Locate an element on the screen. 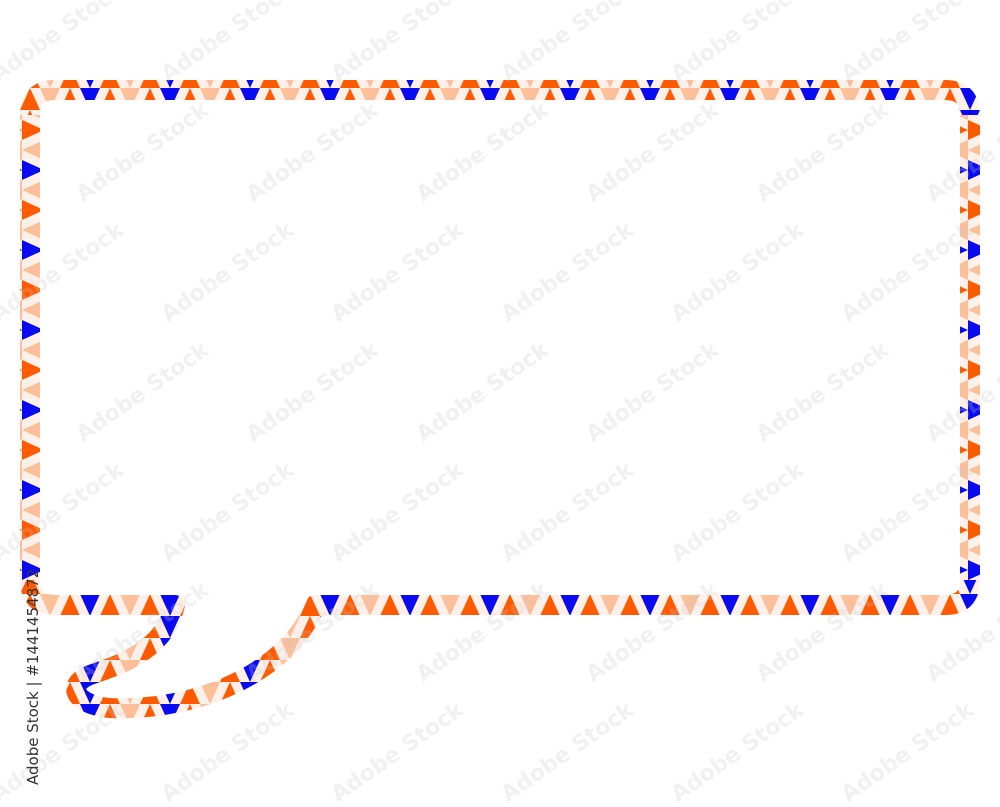 The height and width of the screenshot is (807, 1000). stock-id-label: Adobe Stock | #1441454872 is located at coordinates (33, 676).